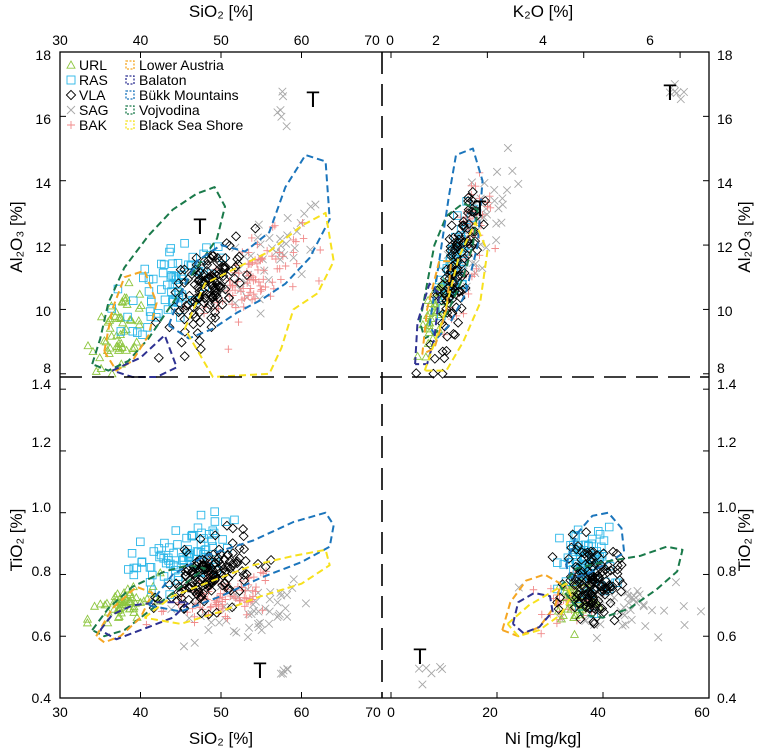  Describe the element at coordinates (100, 95) in the screenshot. I see `legend-markers` at that location.